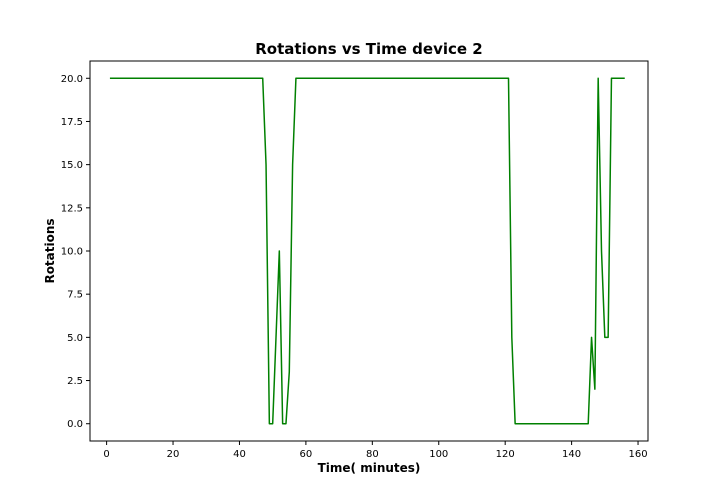 The width and height of the screenshot is (720, 504). Describe the element at coordinates (72, 79) in the screenshot. I see `y-tick-label: 20.0` at that location.